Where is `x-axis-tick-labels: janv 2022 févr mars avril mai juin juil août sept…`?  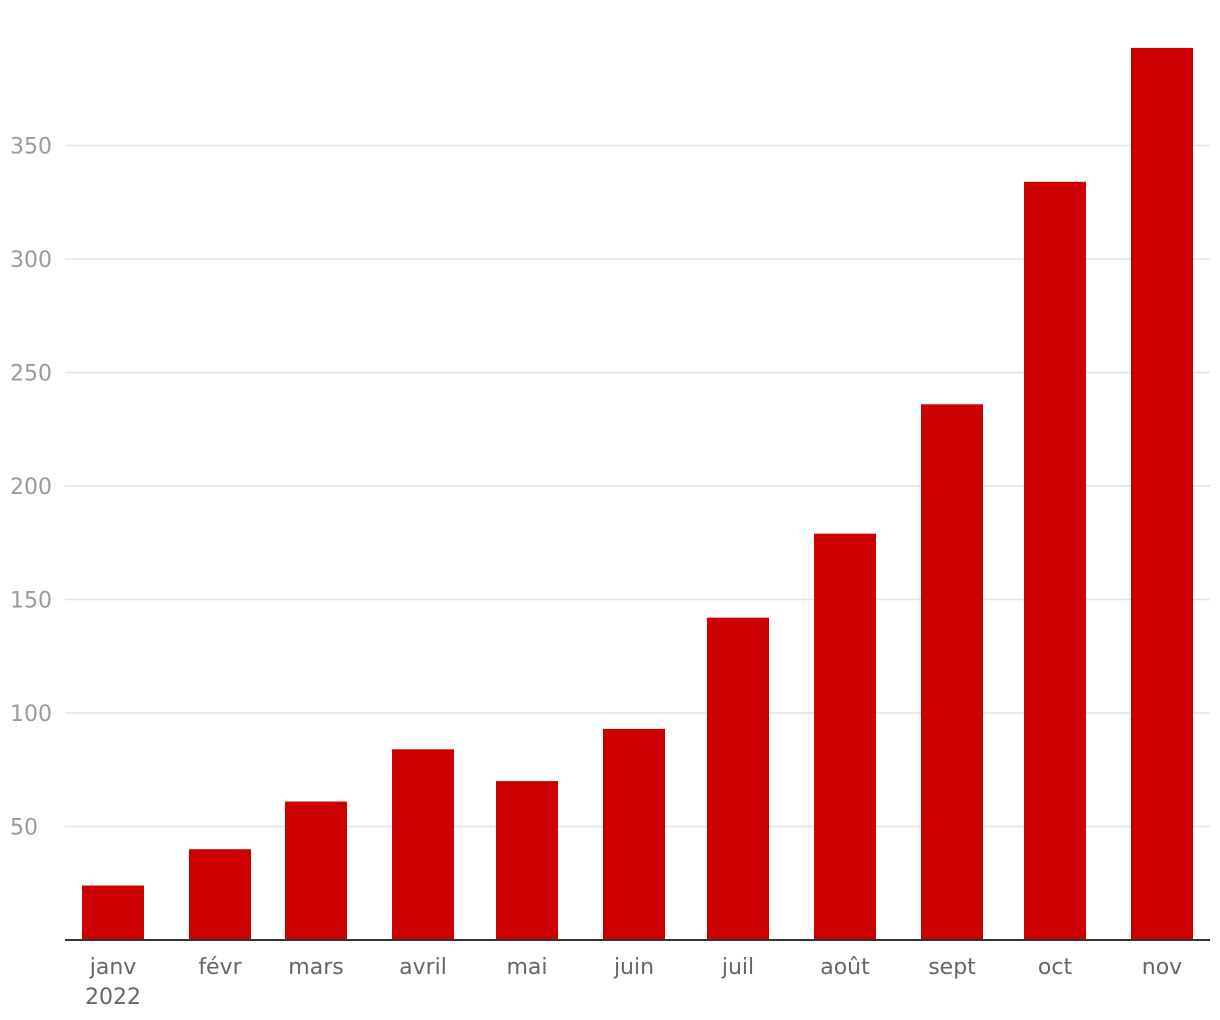
x-axis-tick-labels: janv 2022 févr mars avril mai juin juil août sept… is located at coordinates (633, 982).